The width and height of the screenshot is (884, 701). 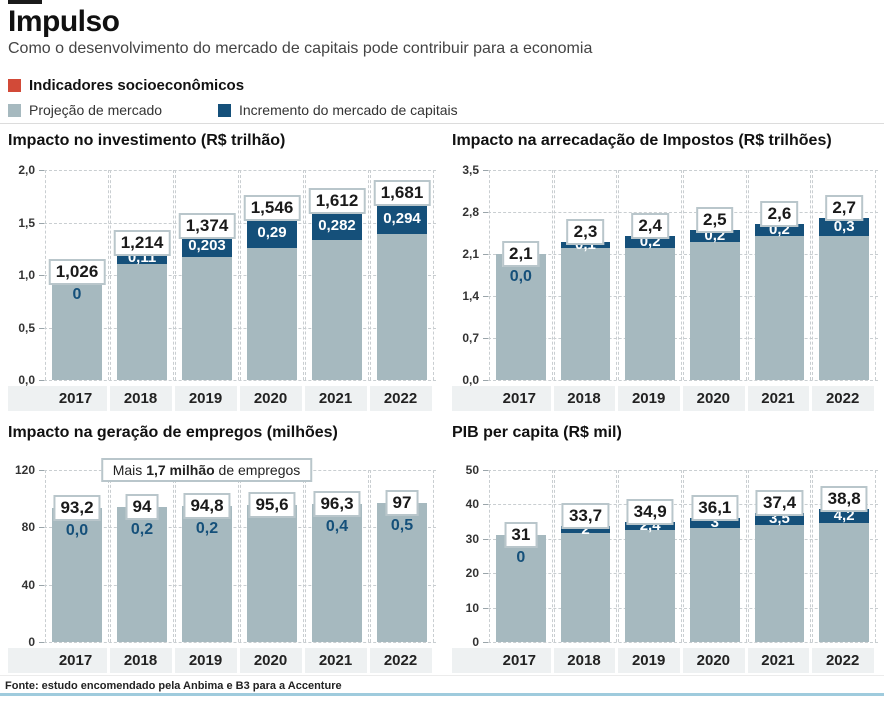 I want to click on year-column: 0,0 2,1, so click(x=521, y=275).